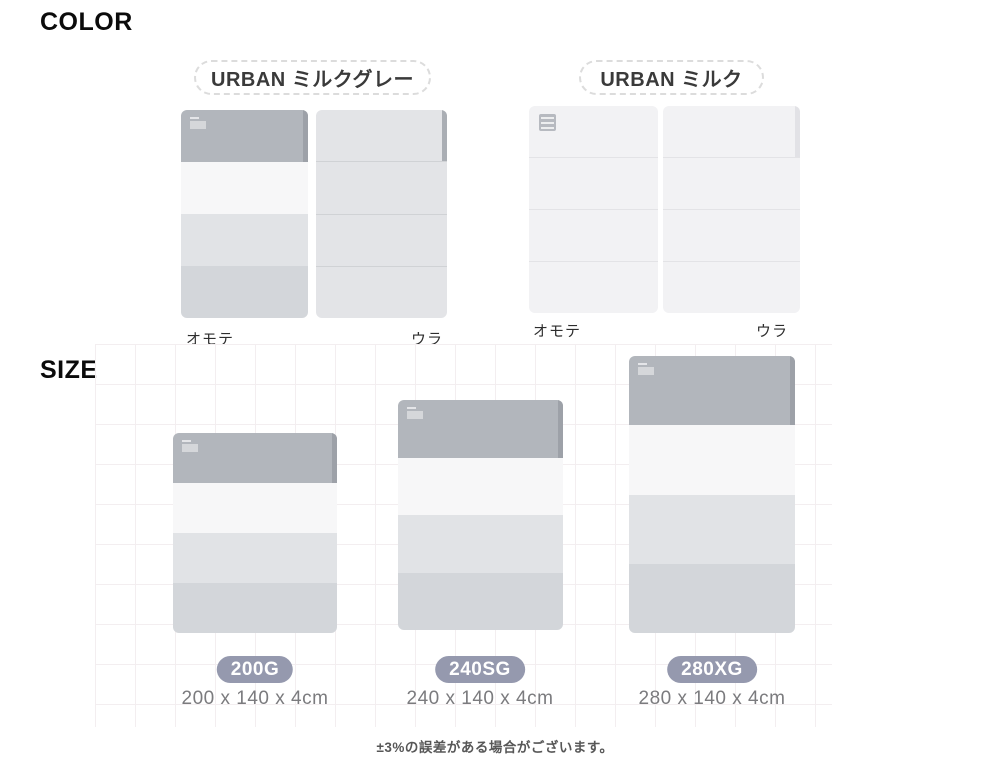  What do you see at coordinates (495, 747) in the screenshot?
I see `tolerance-note: ±3%の誤差がある場合がございます。` at bounding box center [495, 747].